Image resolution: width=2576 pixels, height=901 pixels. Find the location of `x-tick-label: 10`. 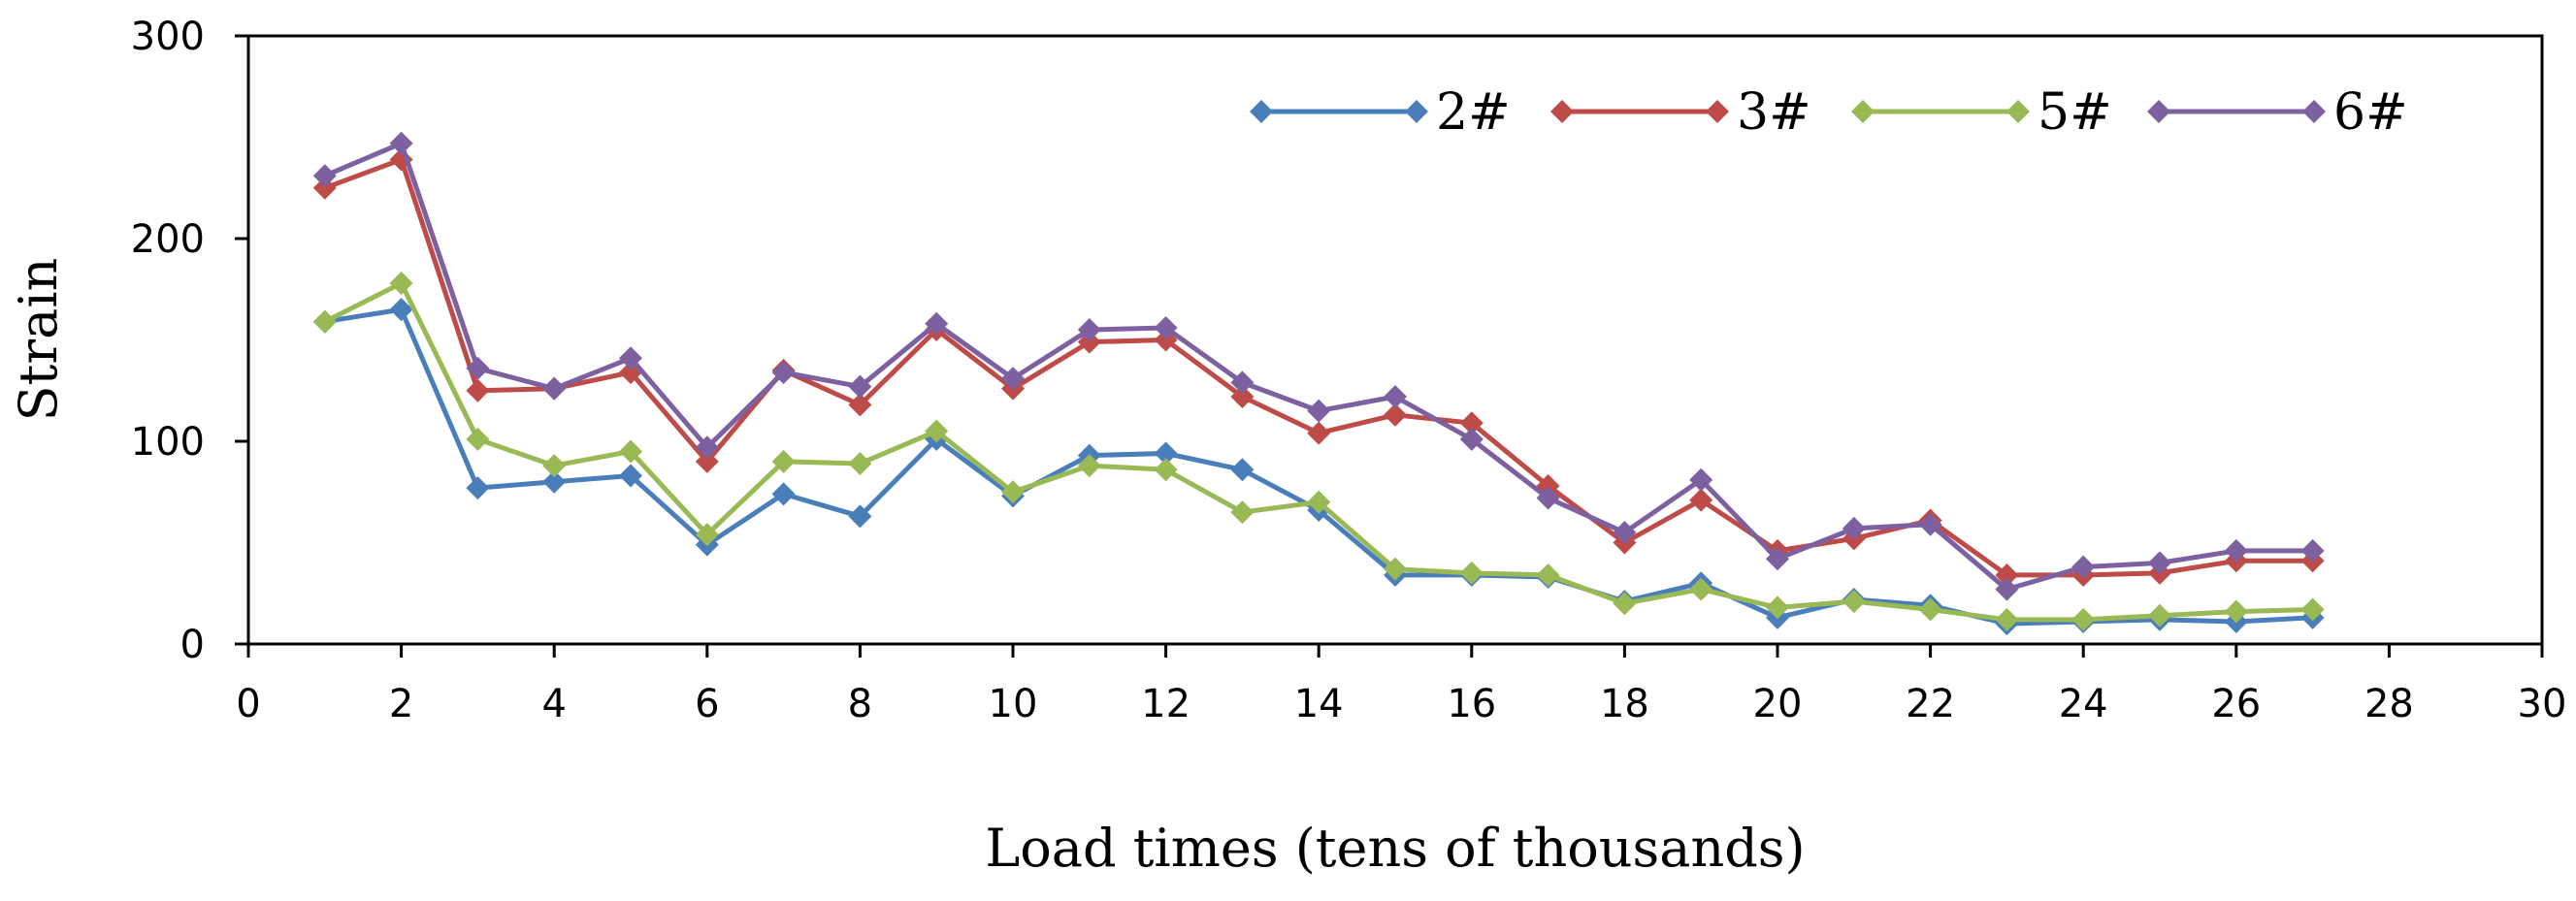

x-tick-label: 10 is located at coordinates (1013, 704).